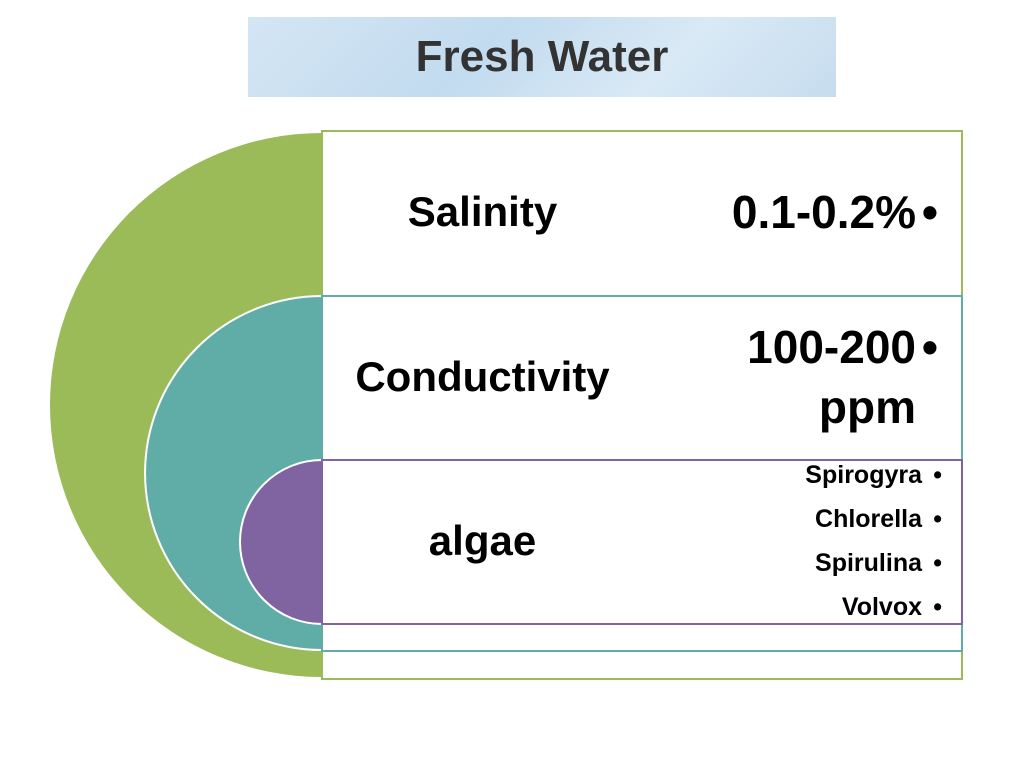 Image resolution: width=1024 pixels, height=768 pixels. What do you see at coordinates (482, 211) in the screenshot?
I see `row-label: Salinity` at bounding box center [482, 211].